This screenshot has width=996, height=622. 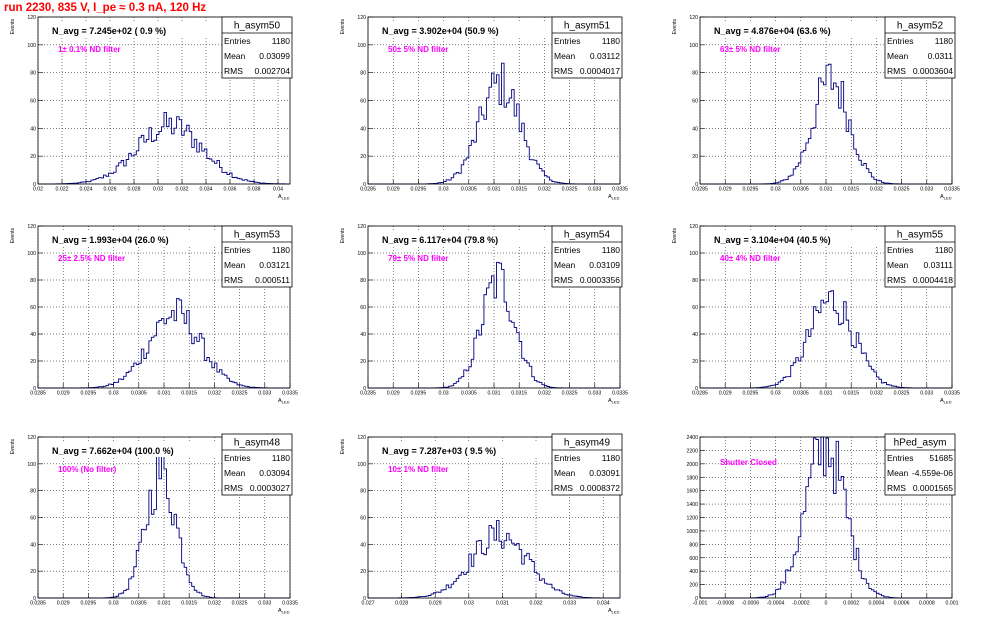 What do you see at coordinates (274, 473) in the screenshot?
I see `stats-value-mean: 0.03094` at bounding box center [274, 473].